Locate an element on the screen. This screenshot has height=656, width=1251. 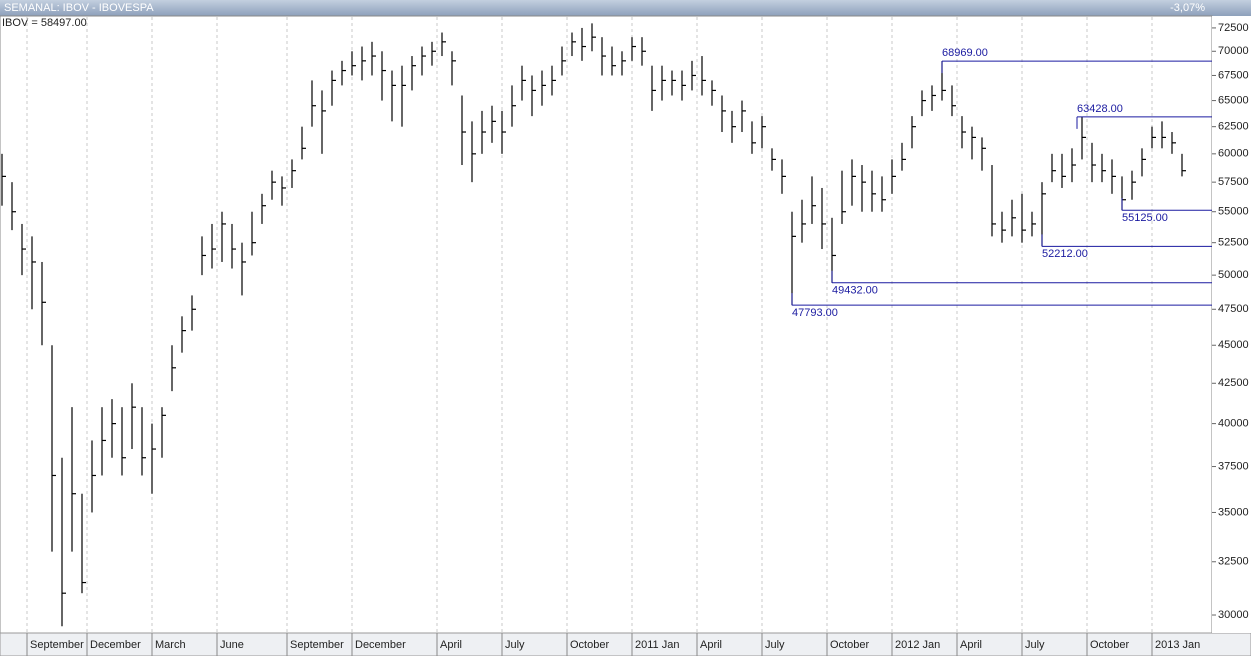
level-label: 68969.00 is located at coordinates (965, 53).